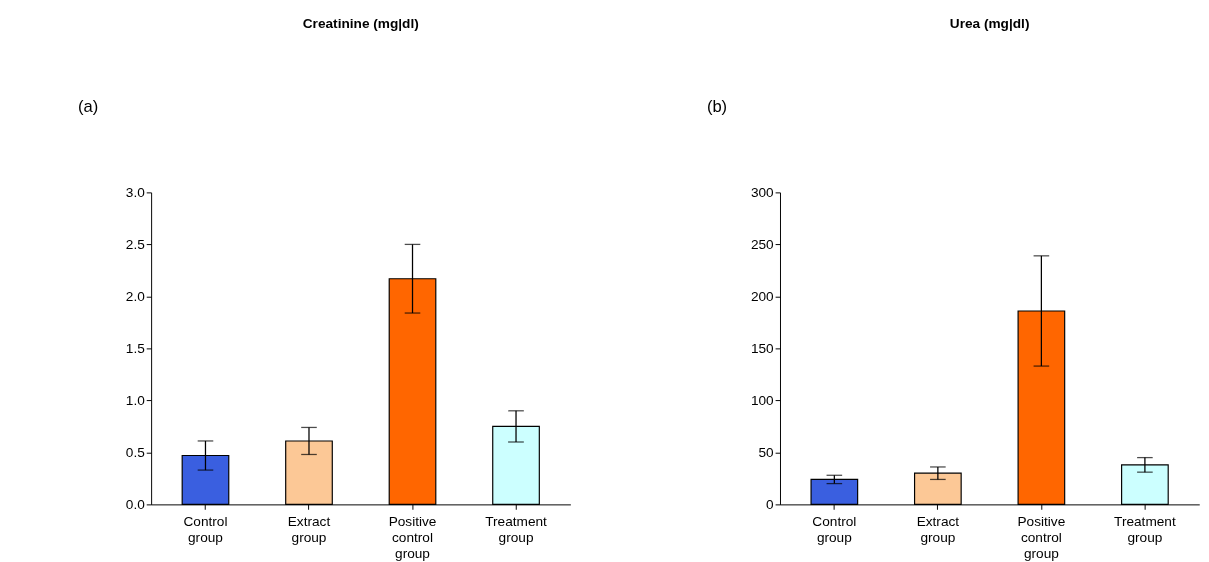 Image resolution: width=1209 pixels, height=562 pixels. I want to click on y-tick-label: 100, so click(762, 400).